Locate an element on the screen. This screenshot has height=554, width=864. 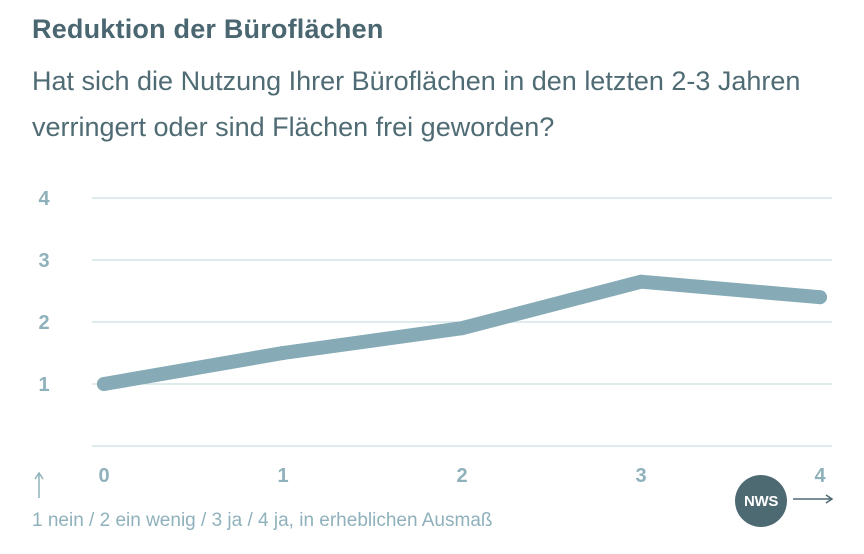
y-tick-label: 4 is located at coordinates (44, 199).